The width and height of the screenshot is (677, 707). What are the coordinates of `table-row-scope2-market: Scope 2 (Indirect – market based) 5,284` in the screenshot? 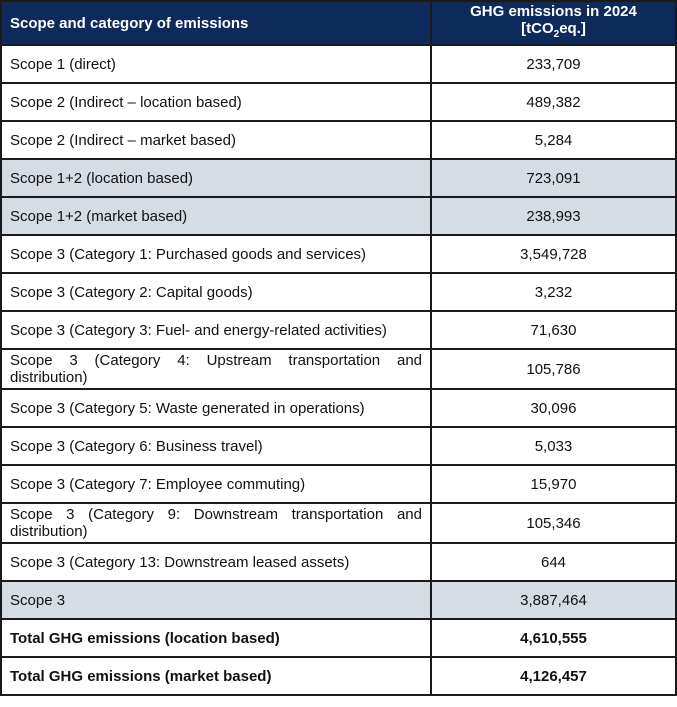 It's located at (338, 140).